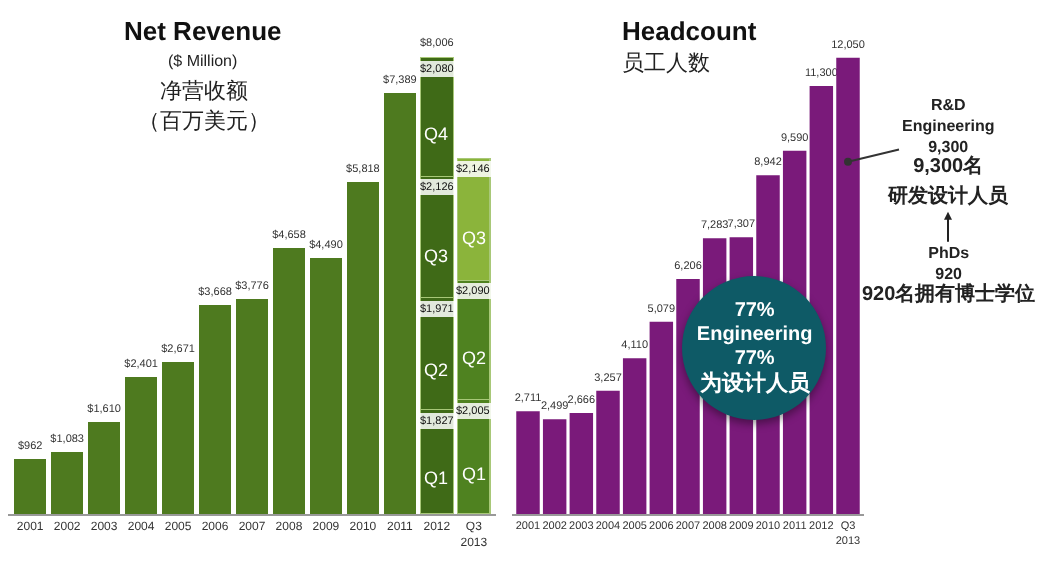 The height and width of the screenshot is (574, 1040). I want to click on chart-title: Headcount, so click(690, 31).